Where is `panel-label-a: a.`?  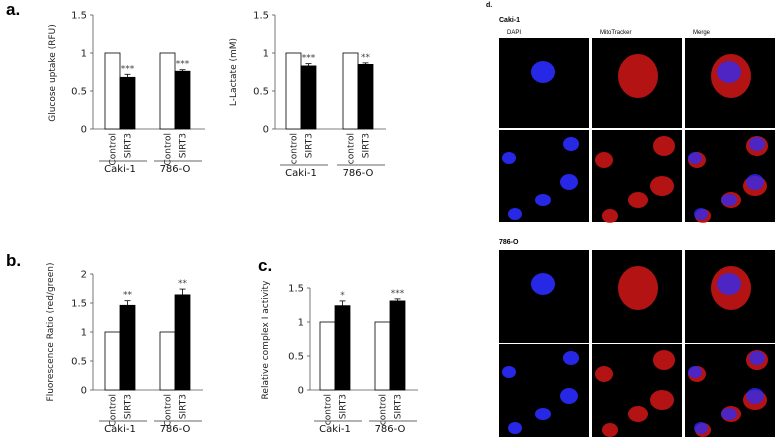
panel-label-a: a. is located at coordinates (13, 9).